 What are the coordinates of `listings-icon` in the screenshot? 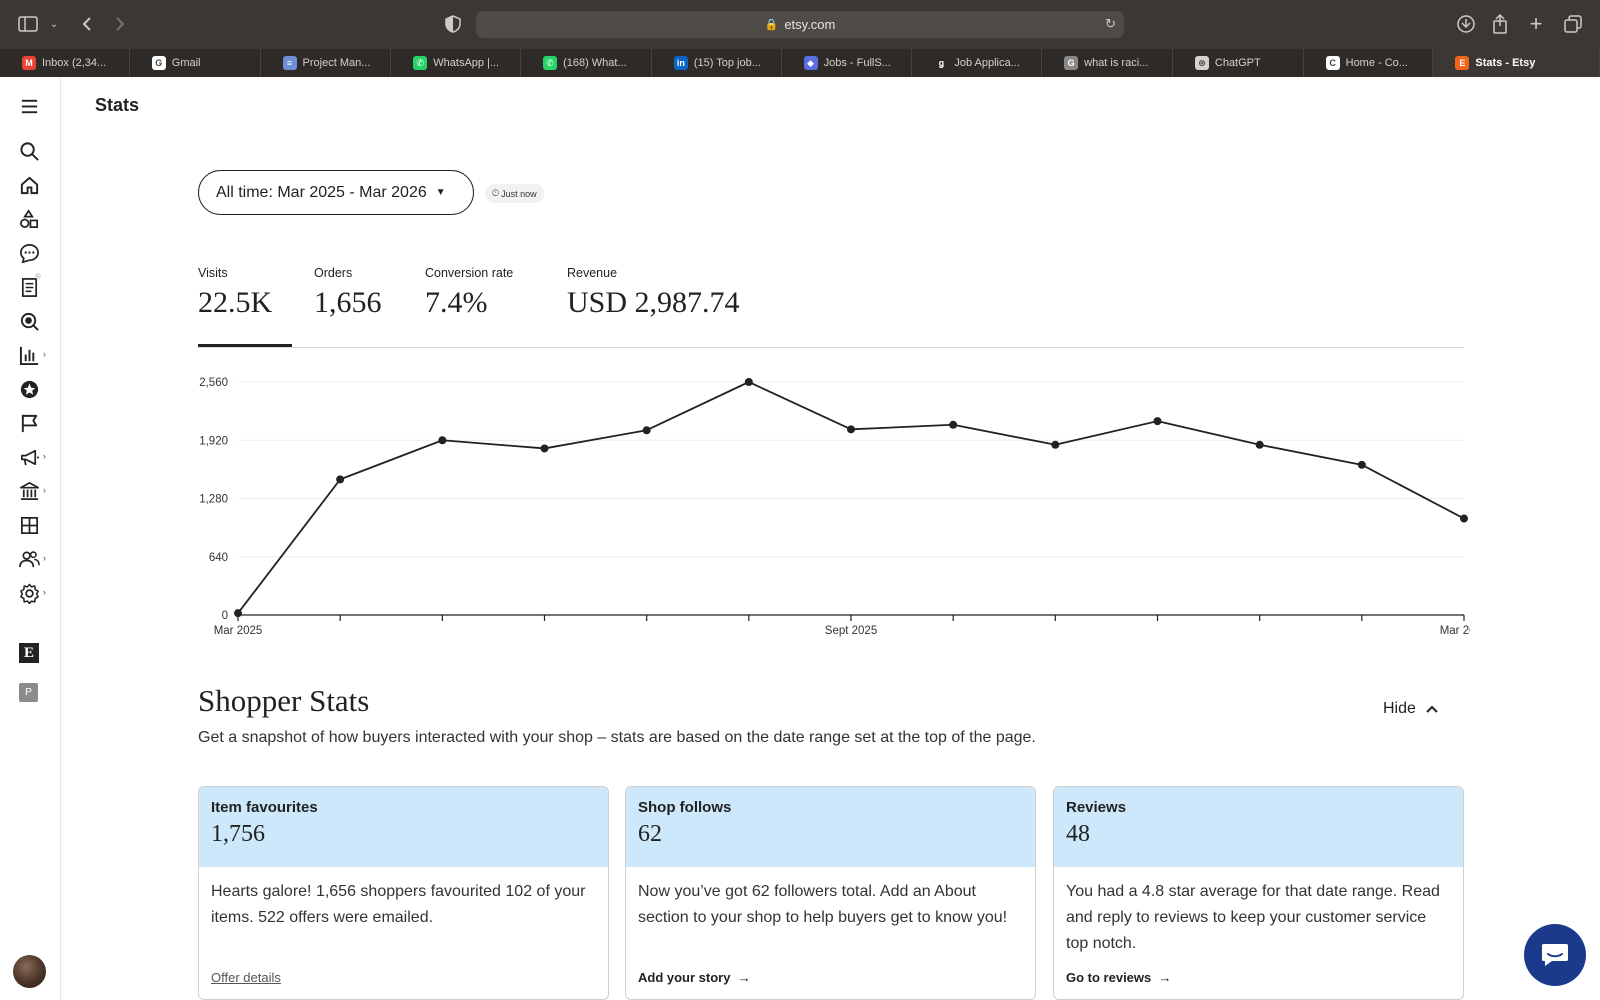 It's located at (29, 219).